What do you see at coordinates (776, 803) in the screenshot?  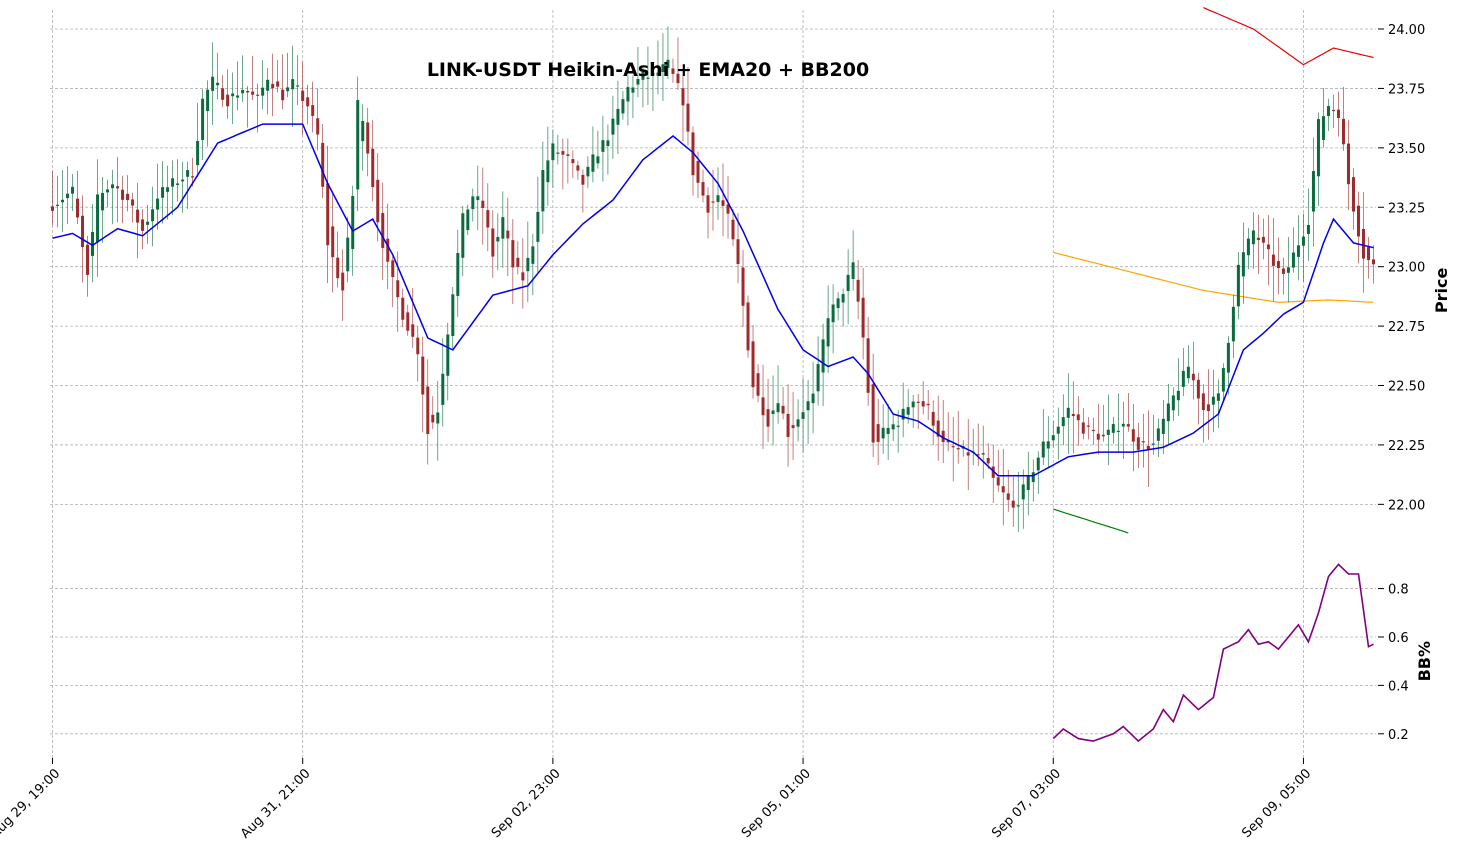 I see `x-tick-label: Sep 05, 01:00` at bounding box center [776, 803].